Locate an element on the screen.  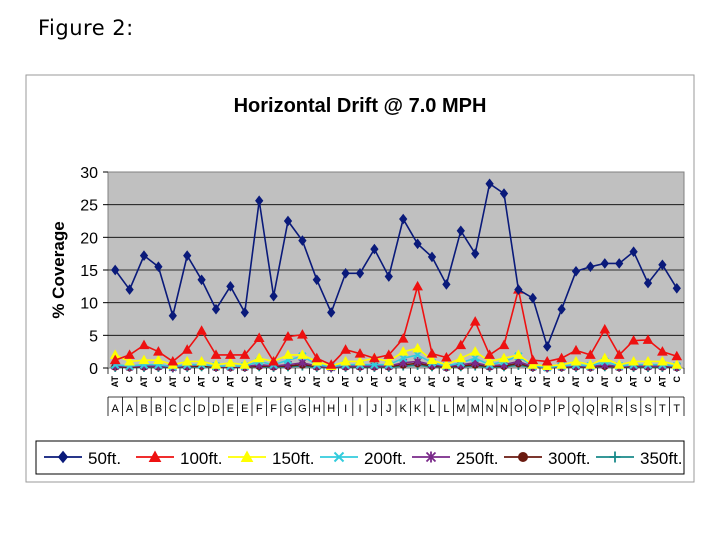
y-axis: 0 5 10 15 20 25 30 is located at coordinates (94, 271).